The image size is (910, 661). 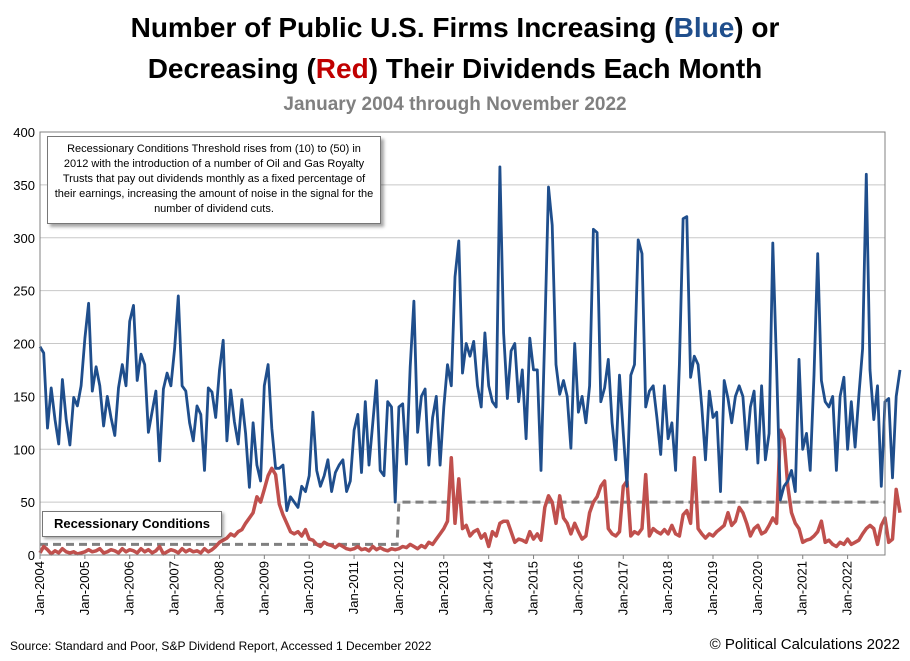 I want to click on x-tick-label: Jan-2012, so click(x=398, y=588).